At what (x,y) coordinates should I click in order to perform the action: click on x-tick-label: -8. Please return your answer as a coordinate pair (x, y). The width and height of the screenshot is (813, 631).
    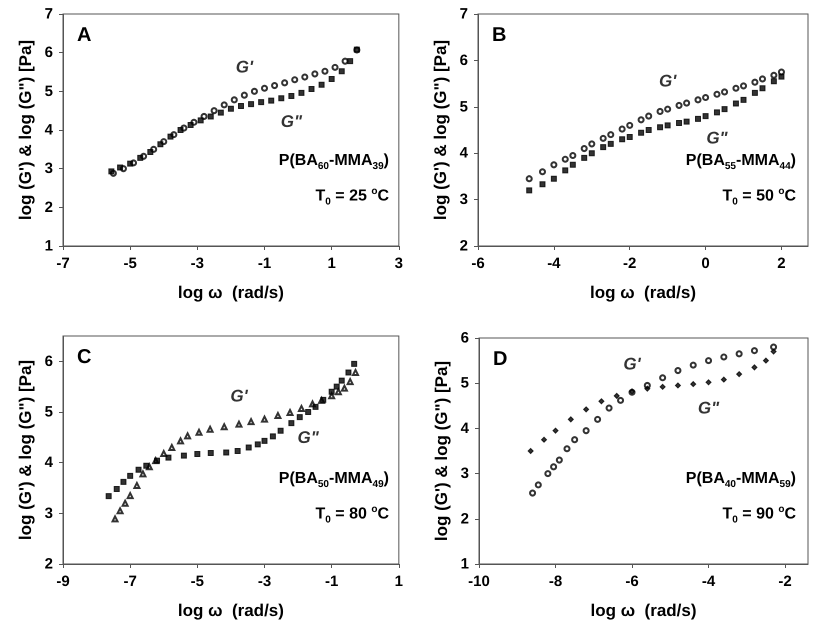
    Looking at the image, I should click on (555, 581).